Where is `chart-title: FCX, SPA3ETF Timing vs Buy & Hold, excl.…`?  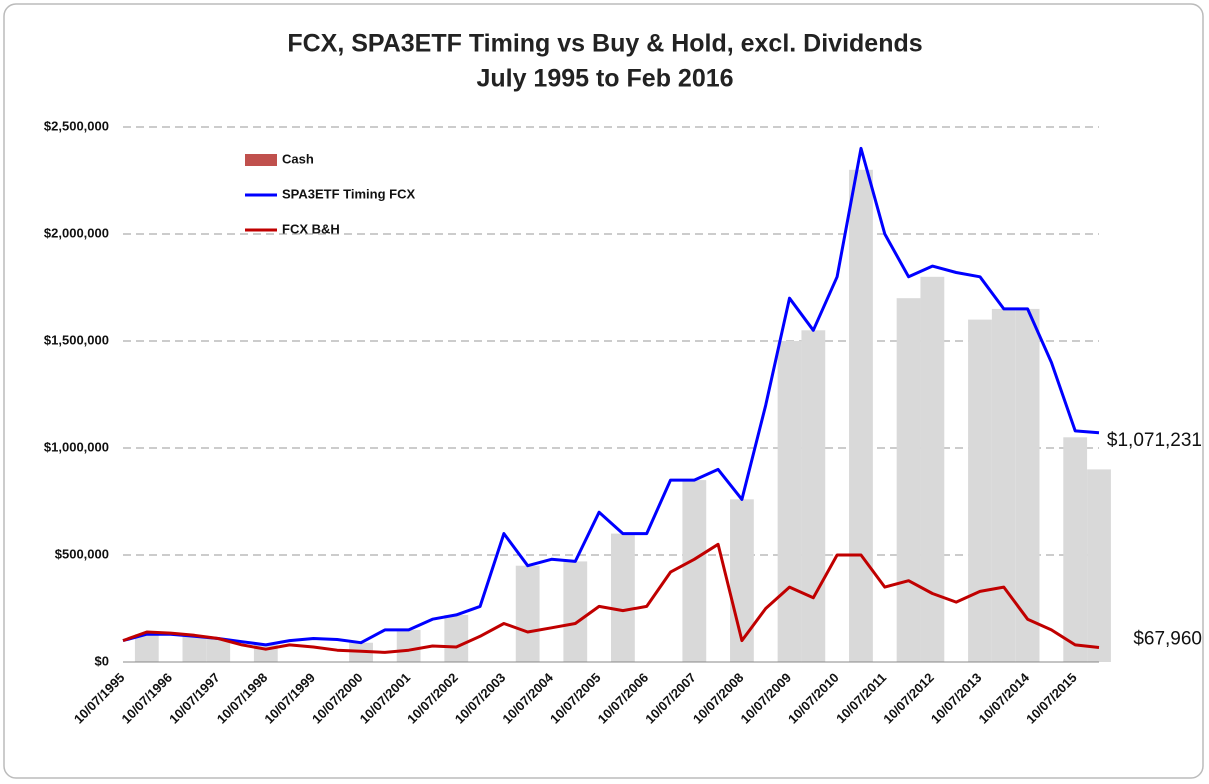
chart-title: FCX, SPA3ETF Timing vs Buy & Hold, excl.… is located at coordinates (604, 44).